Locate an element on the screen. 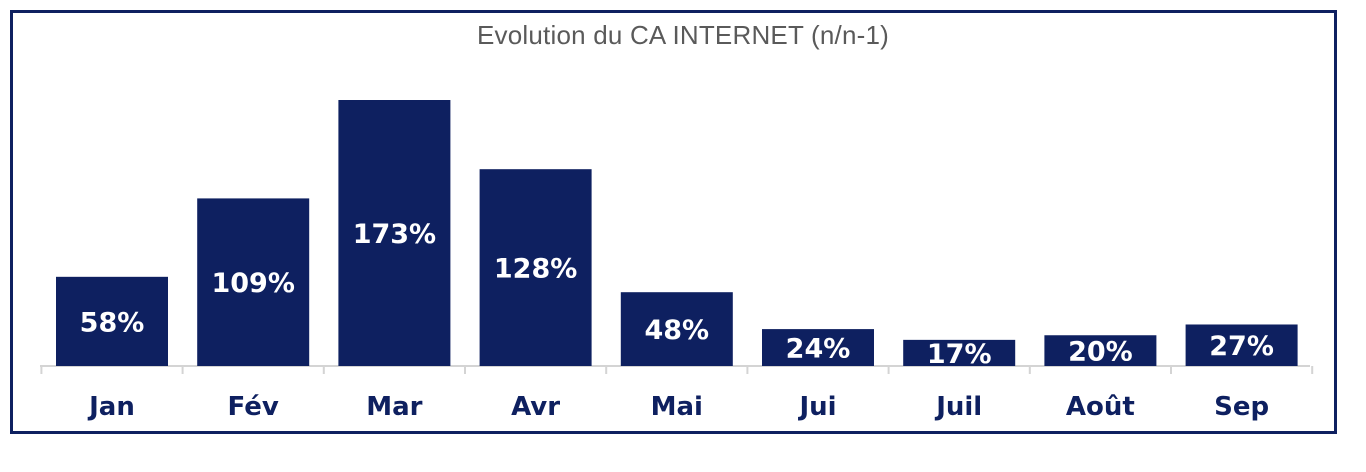  bar-value-label: 24% is located at coordinates (818, 349).